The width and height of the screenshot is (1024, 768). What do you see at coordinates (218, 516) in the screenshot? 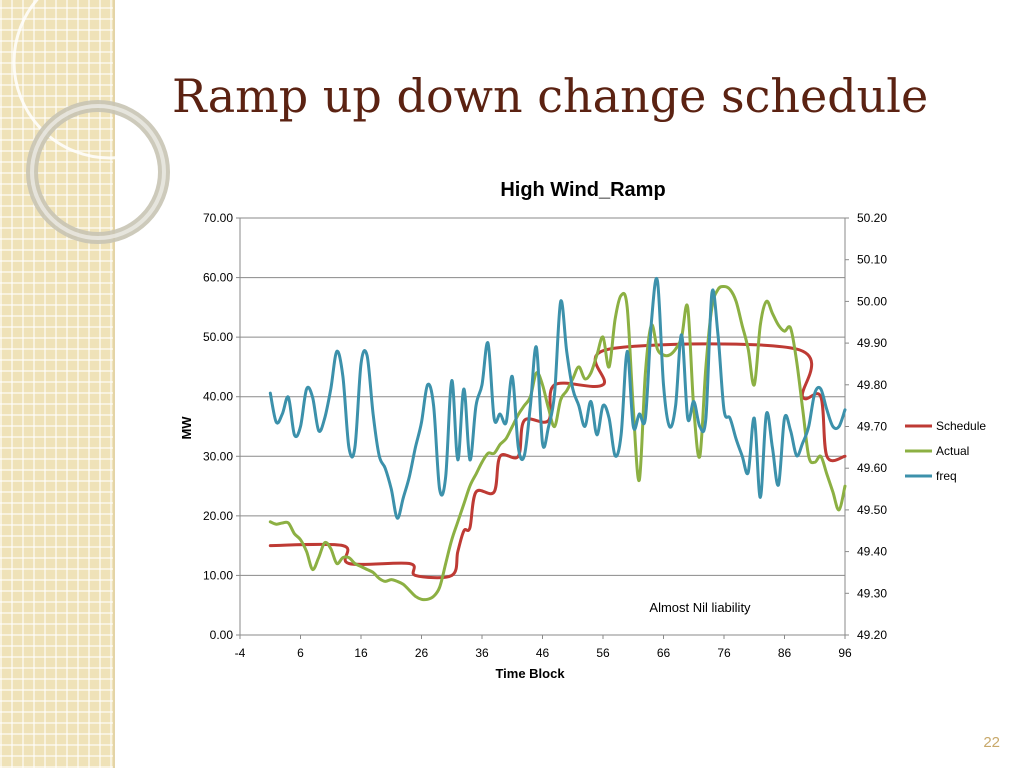
I see `left-tick-label: 20.00` at bounding box center [218, 516].